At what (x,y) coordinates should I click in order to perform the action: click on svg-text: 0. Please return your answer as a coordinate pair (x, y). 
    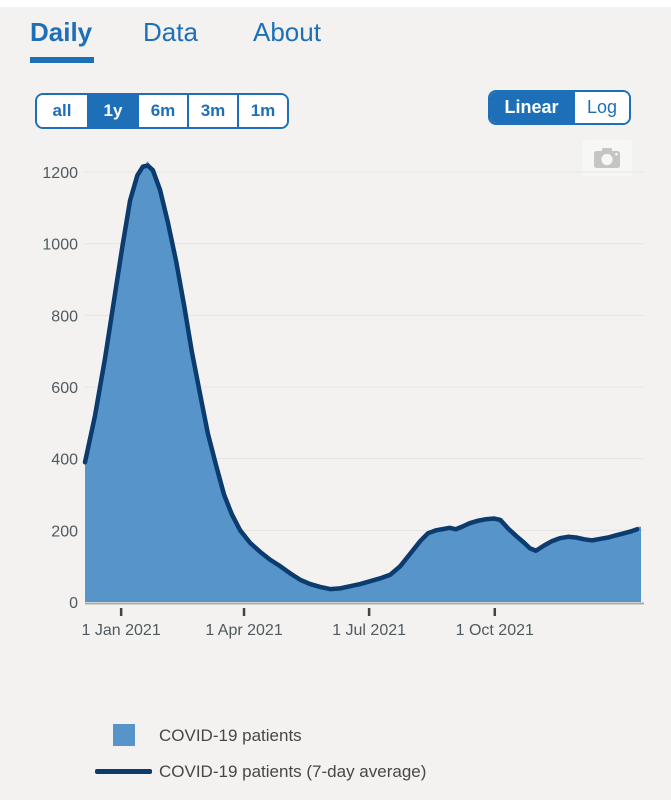
    Looking at the image, I should click on (73, 603).